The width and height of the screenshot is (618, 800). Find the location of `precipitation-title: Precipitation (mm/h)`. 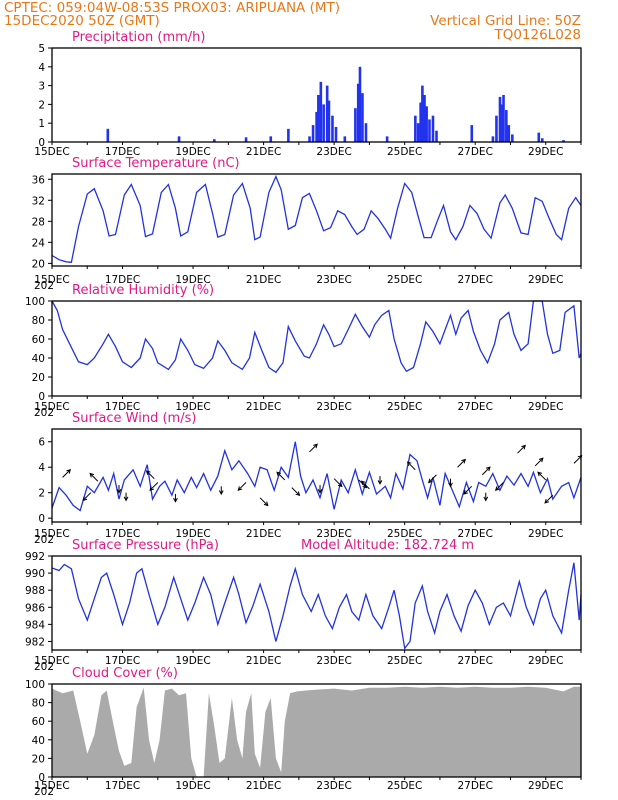

precipitation-title: Precipitation (mm/h) is located at coordinates (138, 37).